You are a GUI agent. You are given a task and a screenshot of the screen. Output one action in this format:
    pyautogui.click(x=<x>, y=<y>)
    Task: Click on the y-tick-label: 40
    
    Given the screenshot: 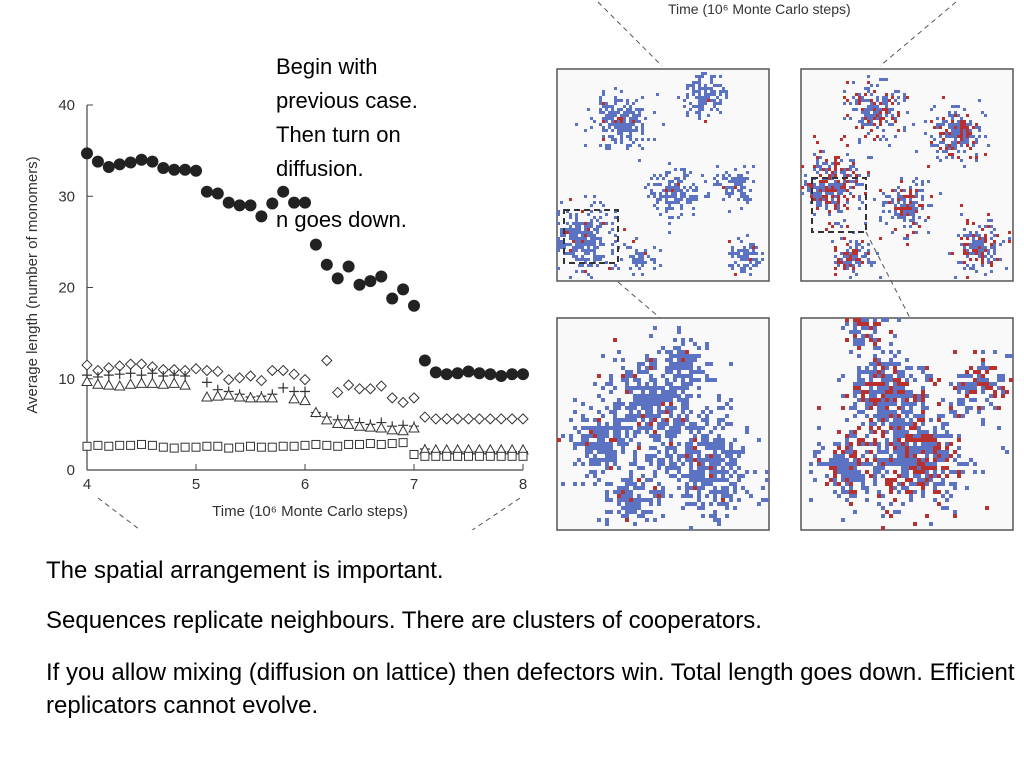 What is the action you would take?
    pyautogui.click(x=66, y=105)
    